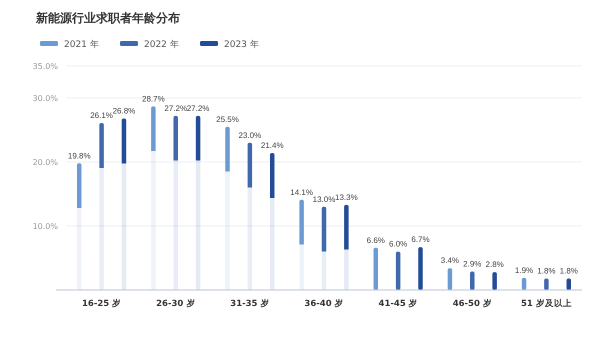 This screenshot has width=600, height=340. Describe the element at coordinates (81, 44) in the screenshot. I see `legend-label: 2021 年` at that location.